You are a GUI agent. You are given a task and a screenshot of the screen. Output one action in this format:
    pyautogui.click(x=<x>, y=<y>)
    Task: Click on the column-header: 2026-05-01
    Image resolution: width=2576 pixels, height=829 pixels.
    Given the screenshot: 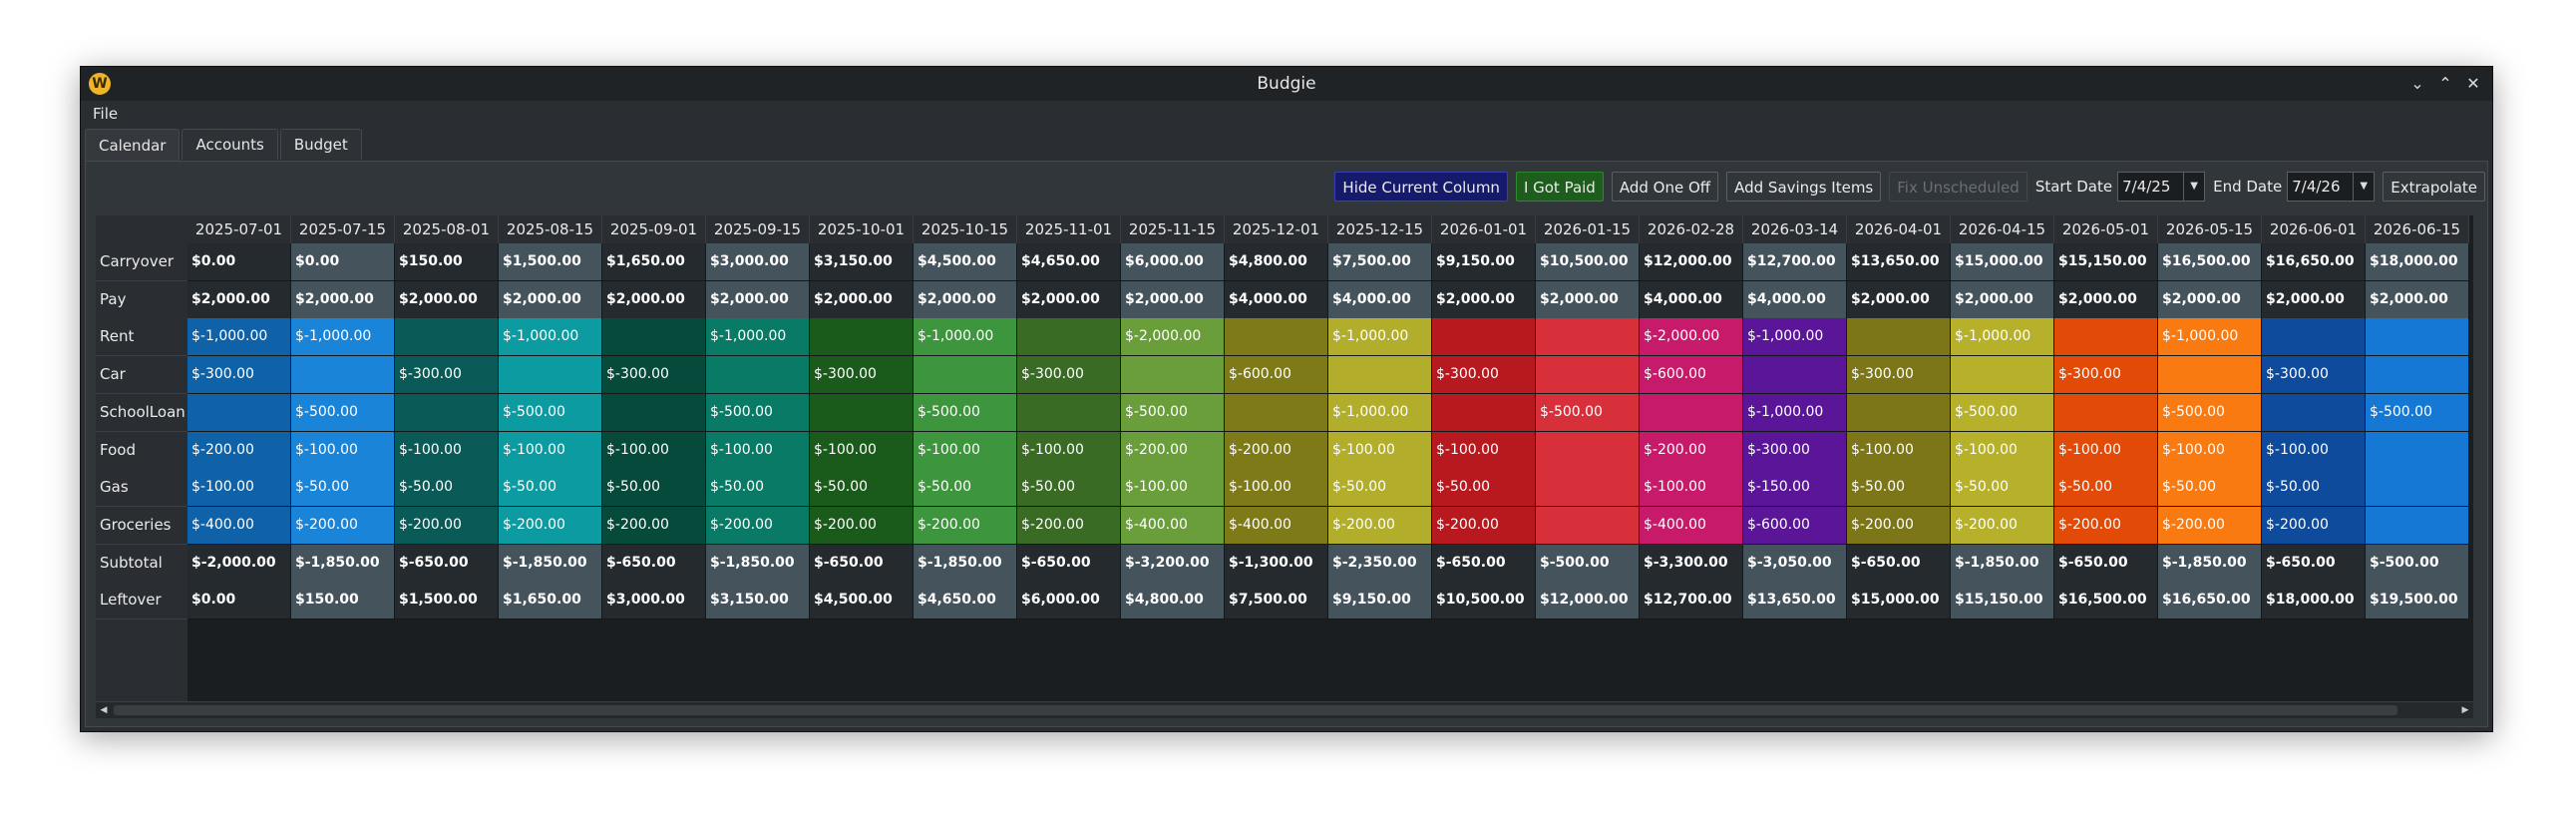 What is the action you would take?
    pyautogui.click(x=2106, y=229)
    